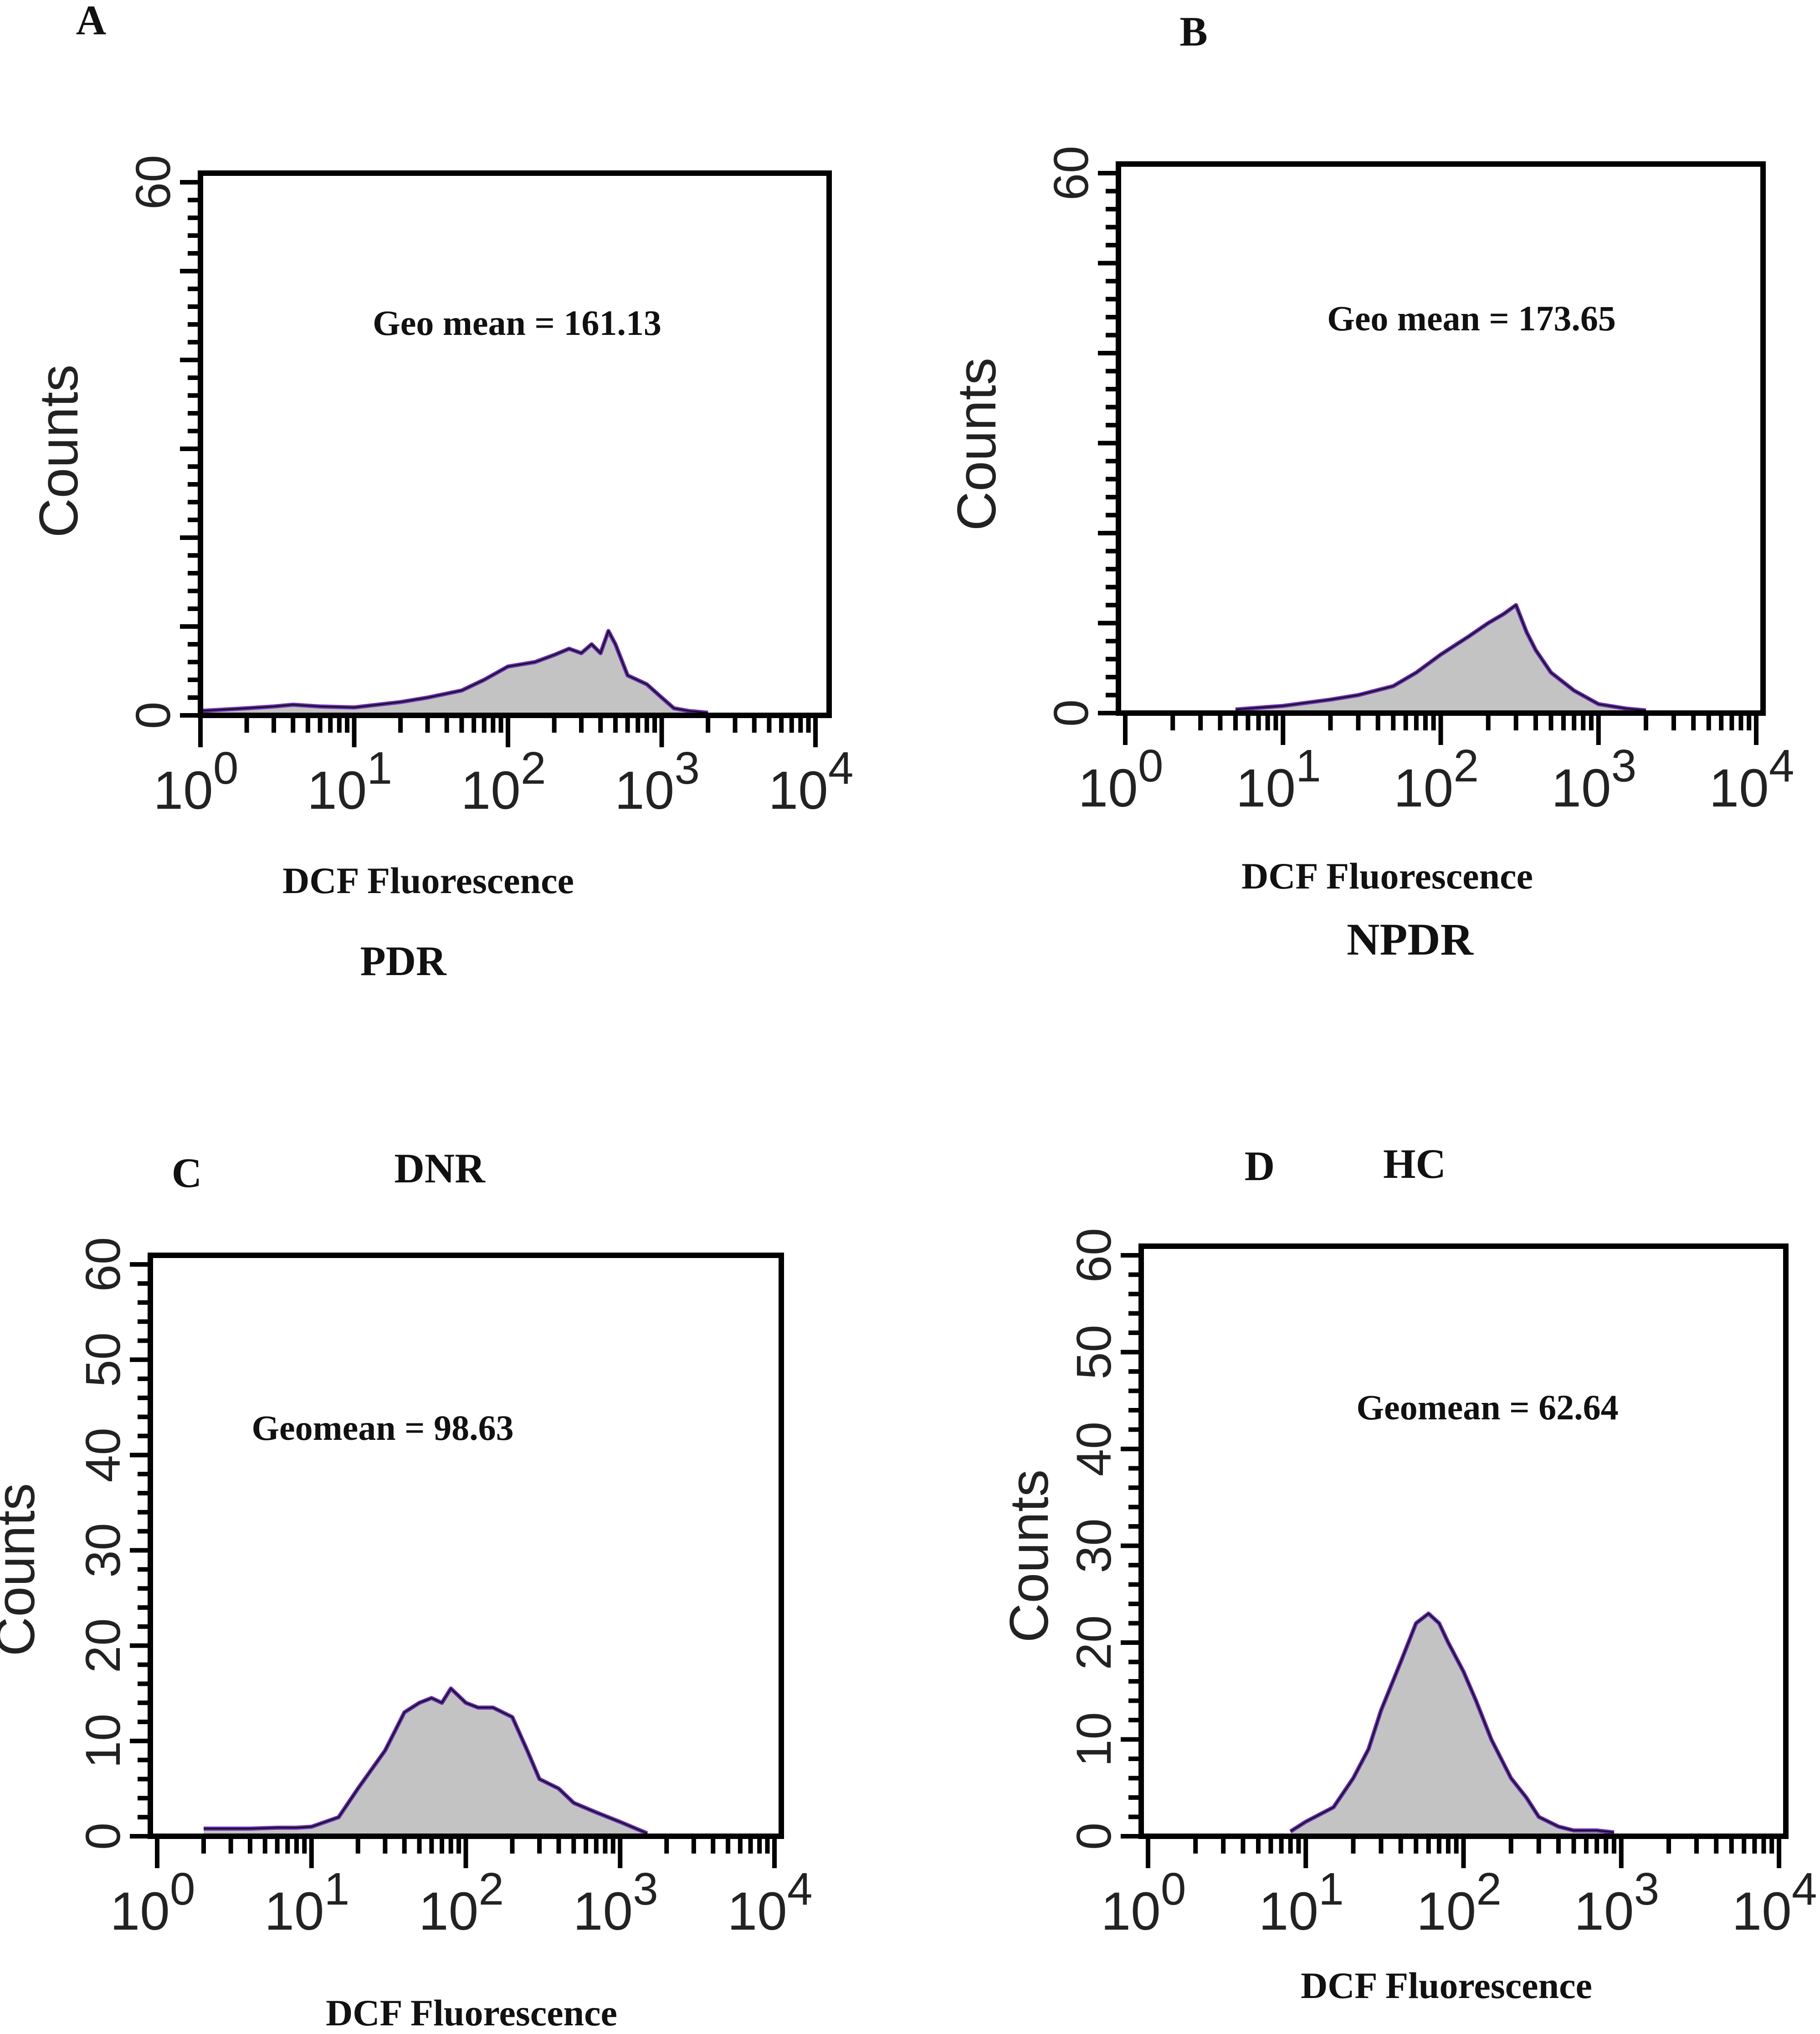 The width and height of the screenshot is (1820, 2034). What do you see at coordinates (1471, 318) in the screenshot?
I see `geo-mean-annotation: Geo mean = 173.65` at bounding box center [1471, 318].